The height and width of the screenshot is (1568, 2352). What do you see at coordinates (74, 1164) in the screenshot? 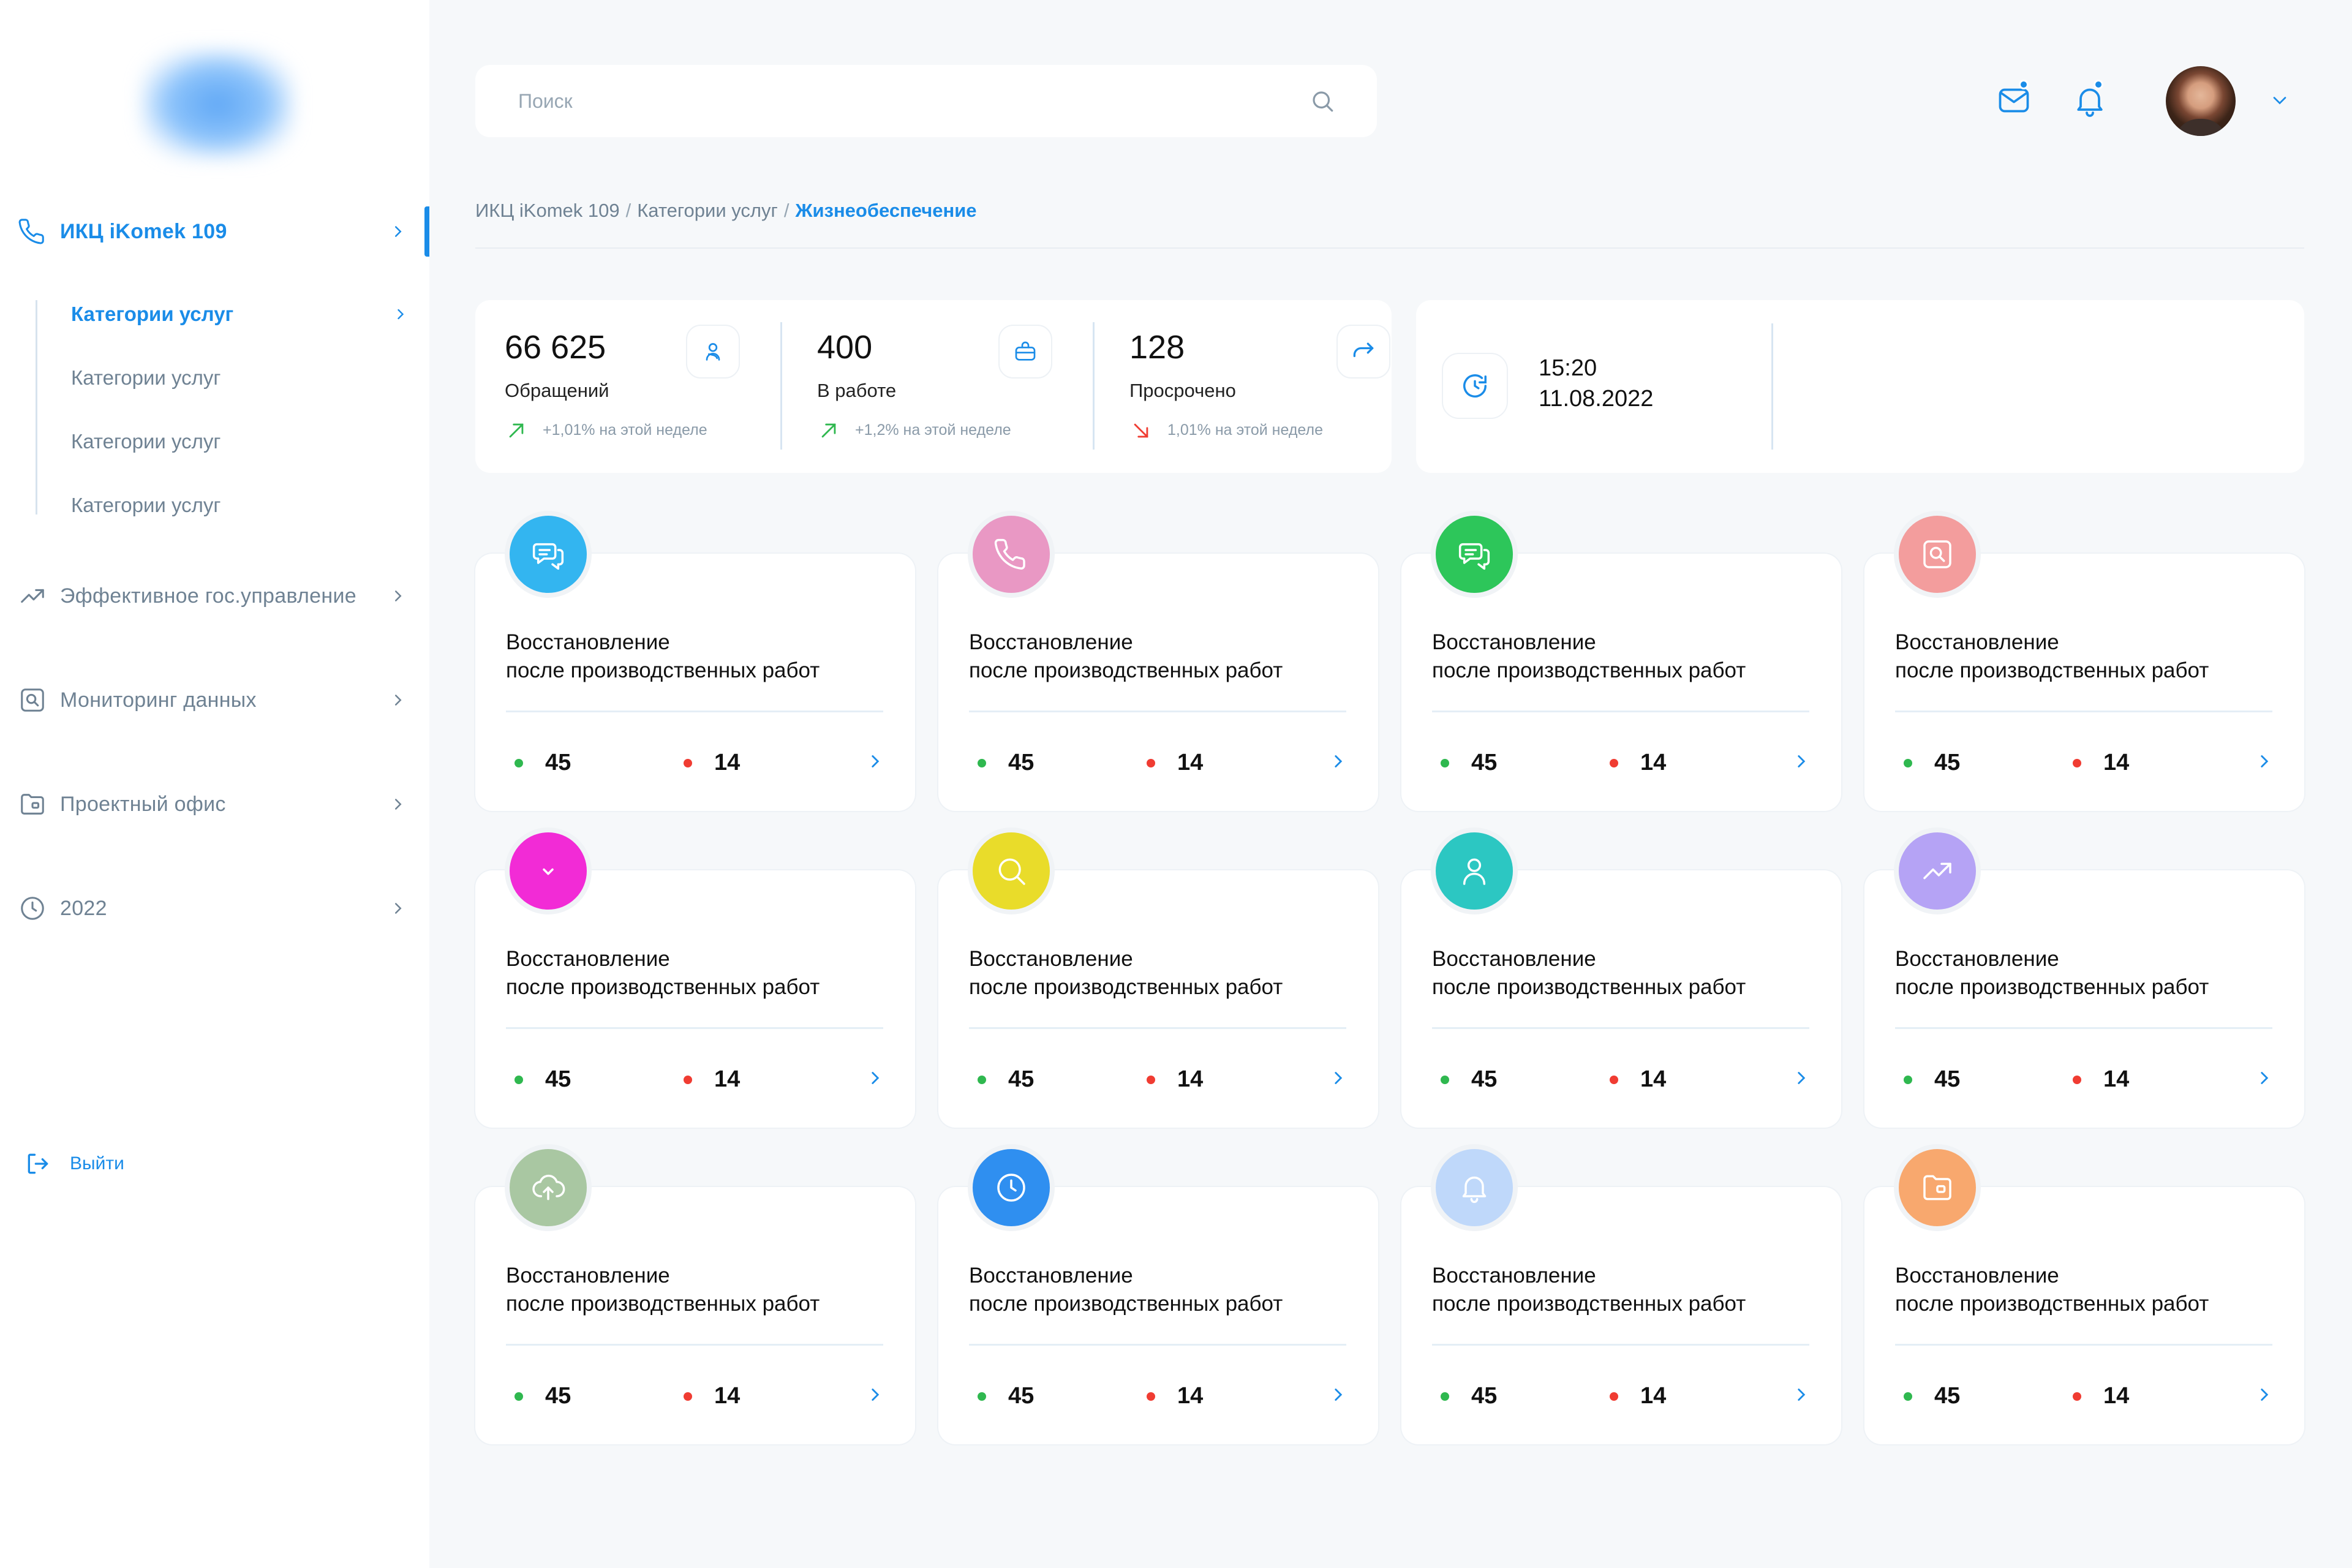
I see `logout-button: Выйти` at bounding box center [74, 1164].